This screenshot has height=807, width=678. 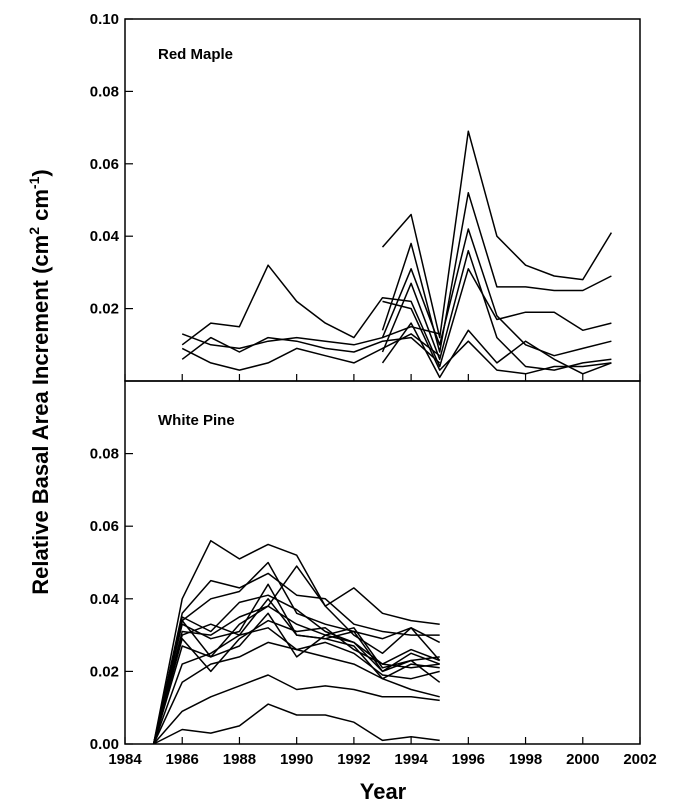 What do you see at coordinates (40, 172) in the screenshot?
I see `y-axis-title-end: )` at bounding box center [40, 172].